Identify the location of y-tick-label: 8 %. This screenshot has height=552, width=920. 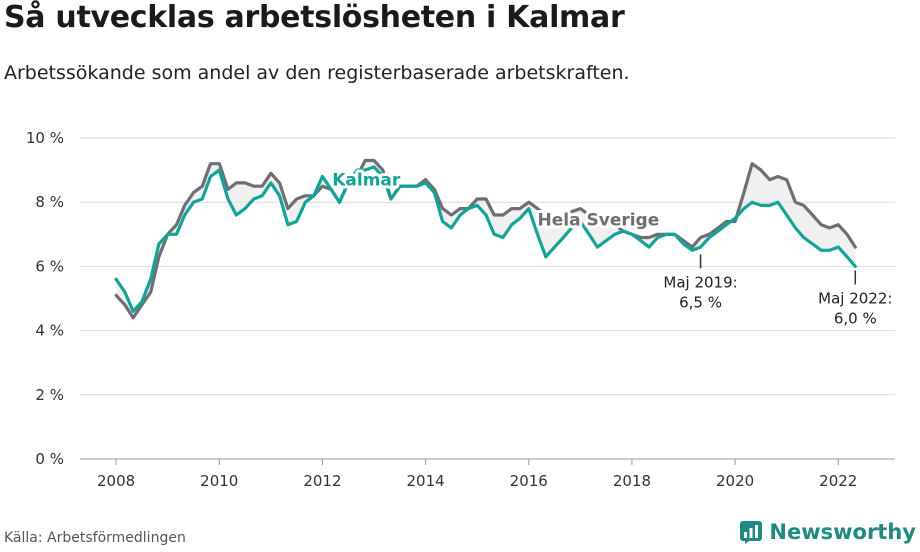
(49, 202).